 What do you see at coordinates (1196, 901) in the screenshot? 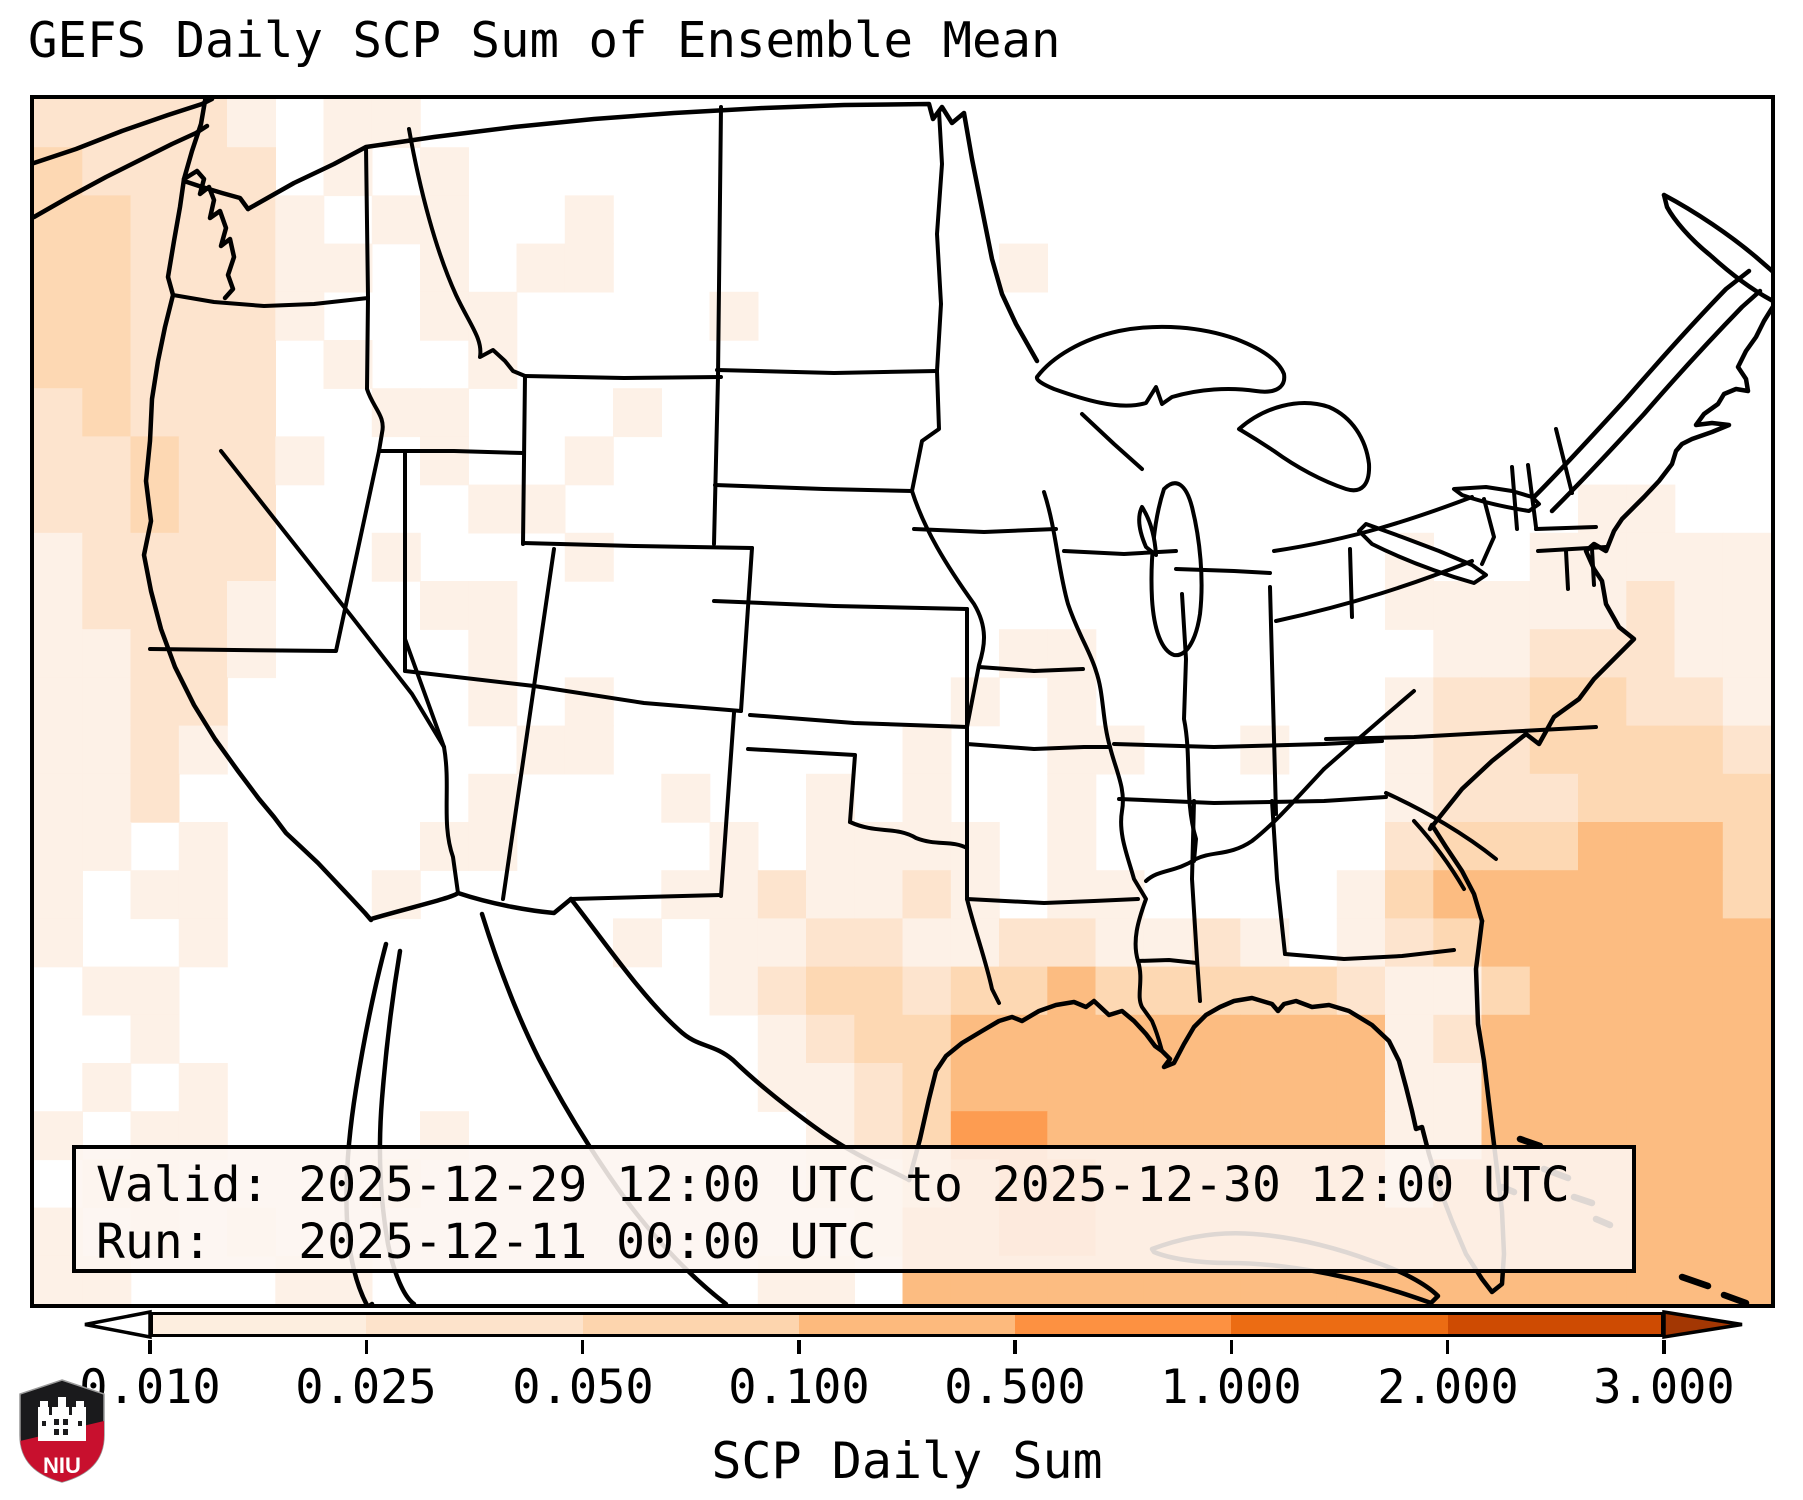
I see `border-ms-al` at bounding box center [1196, 901].